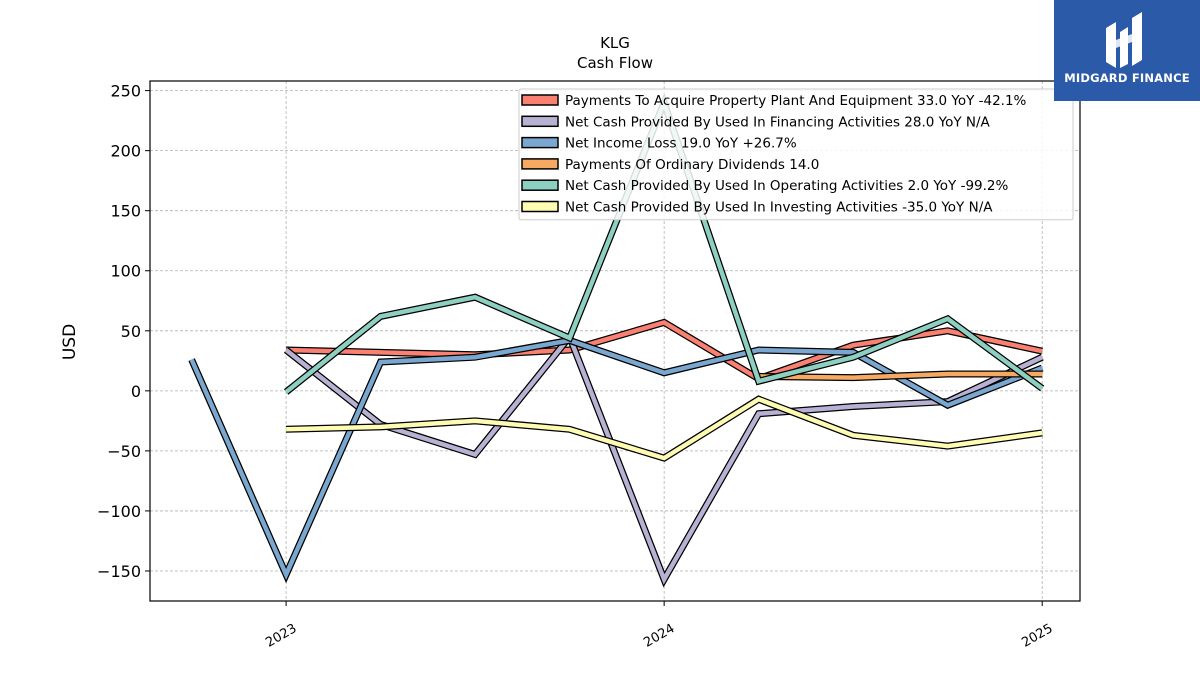 The height and width of the screenshot is (675, 1200). What do you see at coordinates (615, 63) in the screenshot?
I see `chart-subtitle: Cash Flow` at bounding box center [615, 63].